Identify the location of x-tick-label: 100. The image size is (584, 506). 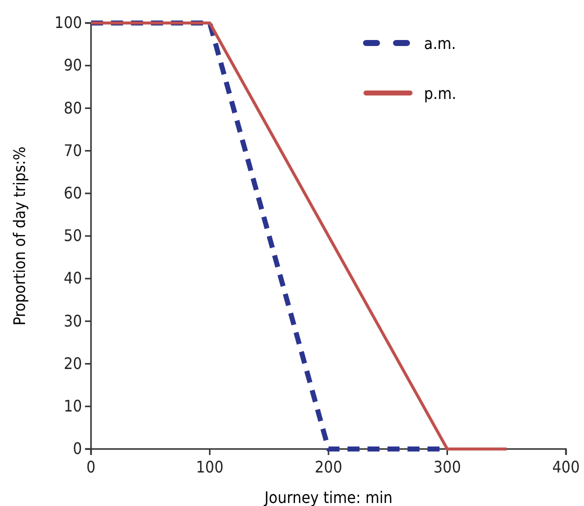
(210, 466).